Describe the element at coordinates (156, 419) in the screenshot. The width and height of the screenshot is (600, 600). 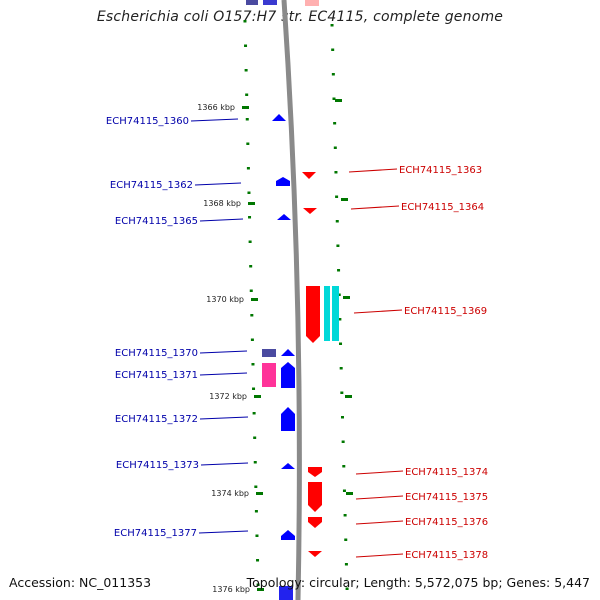
I see `gene-label-left: ECH74115_1372` at that location.